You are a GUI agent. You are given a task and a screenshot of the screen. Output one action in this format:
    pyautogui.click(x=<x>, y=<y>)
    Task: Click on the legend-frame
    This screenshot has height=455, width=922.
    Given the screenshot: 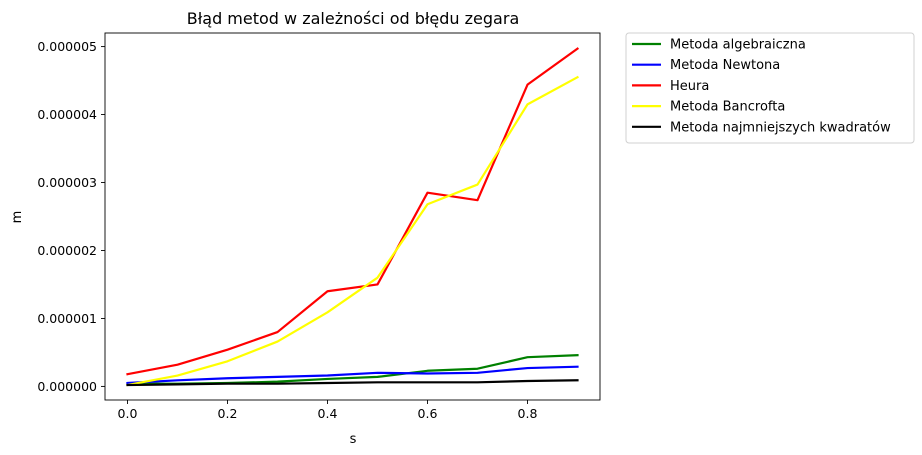 What is the action you would take?
    pyautogui.click(x=770, y=88)
    